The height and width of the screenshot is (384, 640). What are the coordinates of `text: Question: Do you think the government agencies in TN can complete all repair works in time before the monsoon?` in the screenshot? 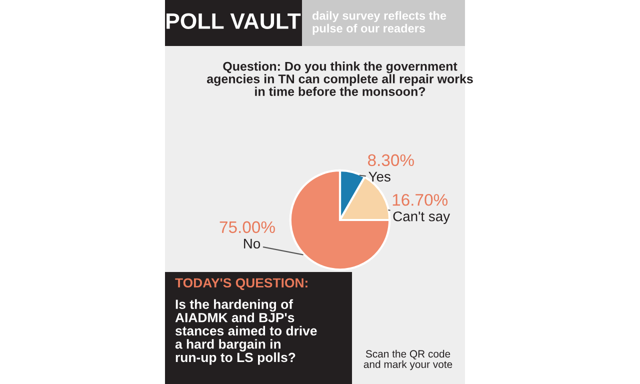 It's located at (339, 79).